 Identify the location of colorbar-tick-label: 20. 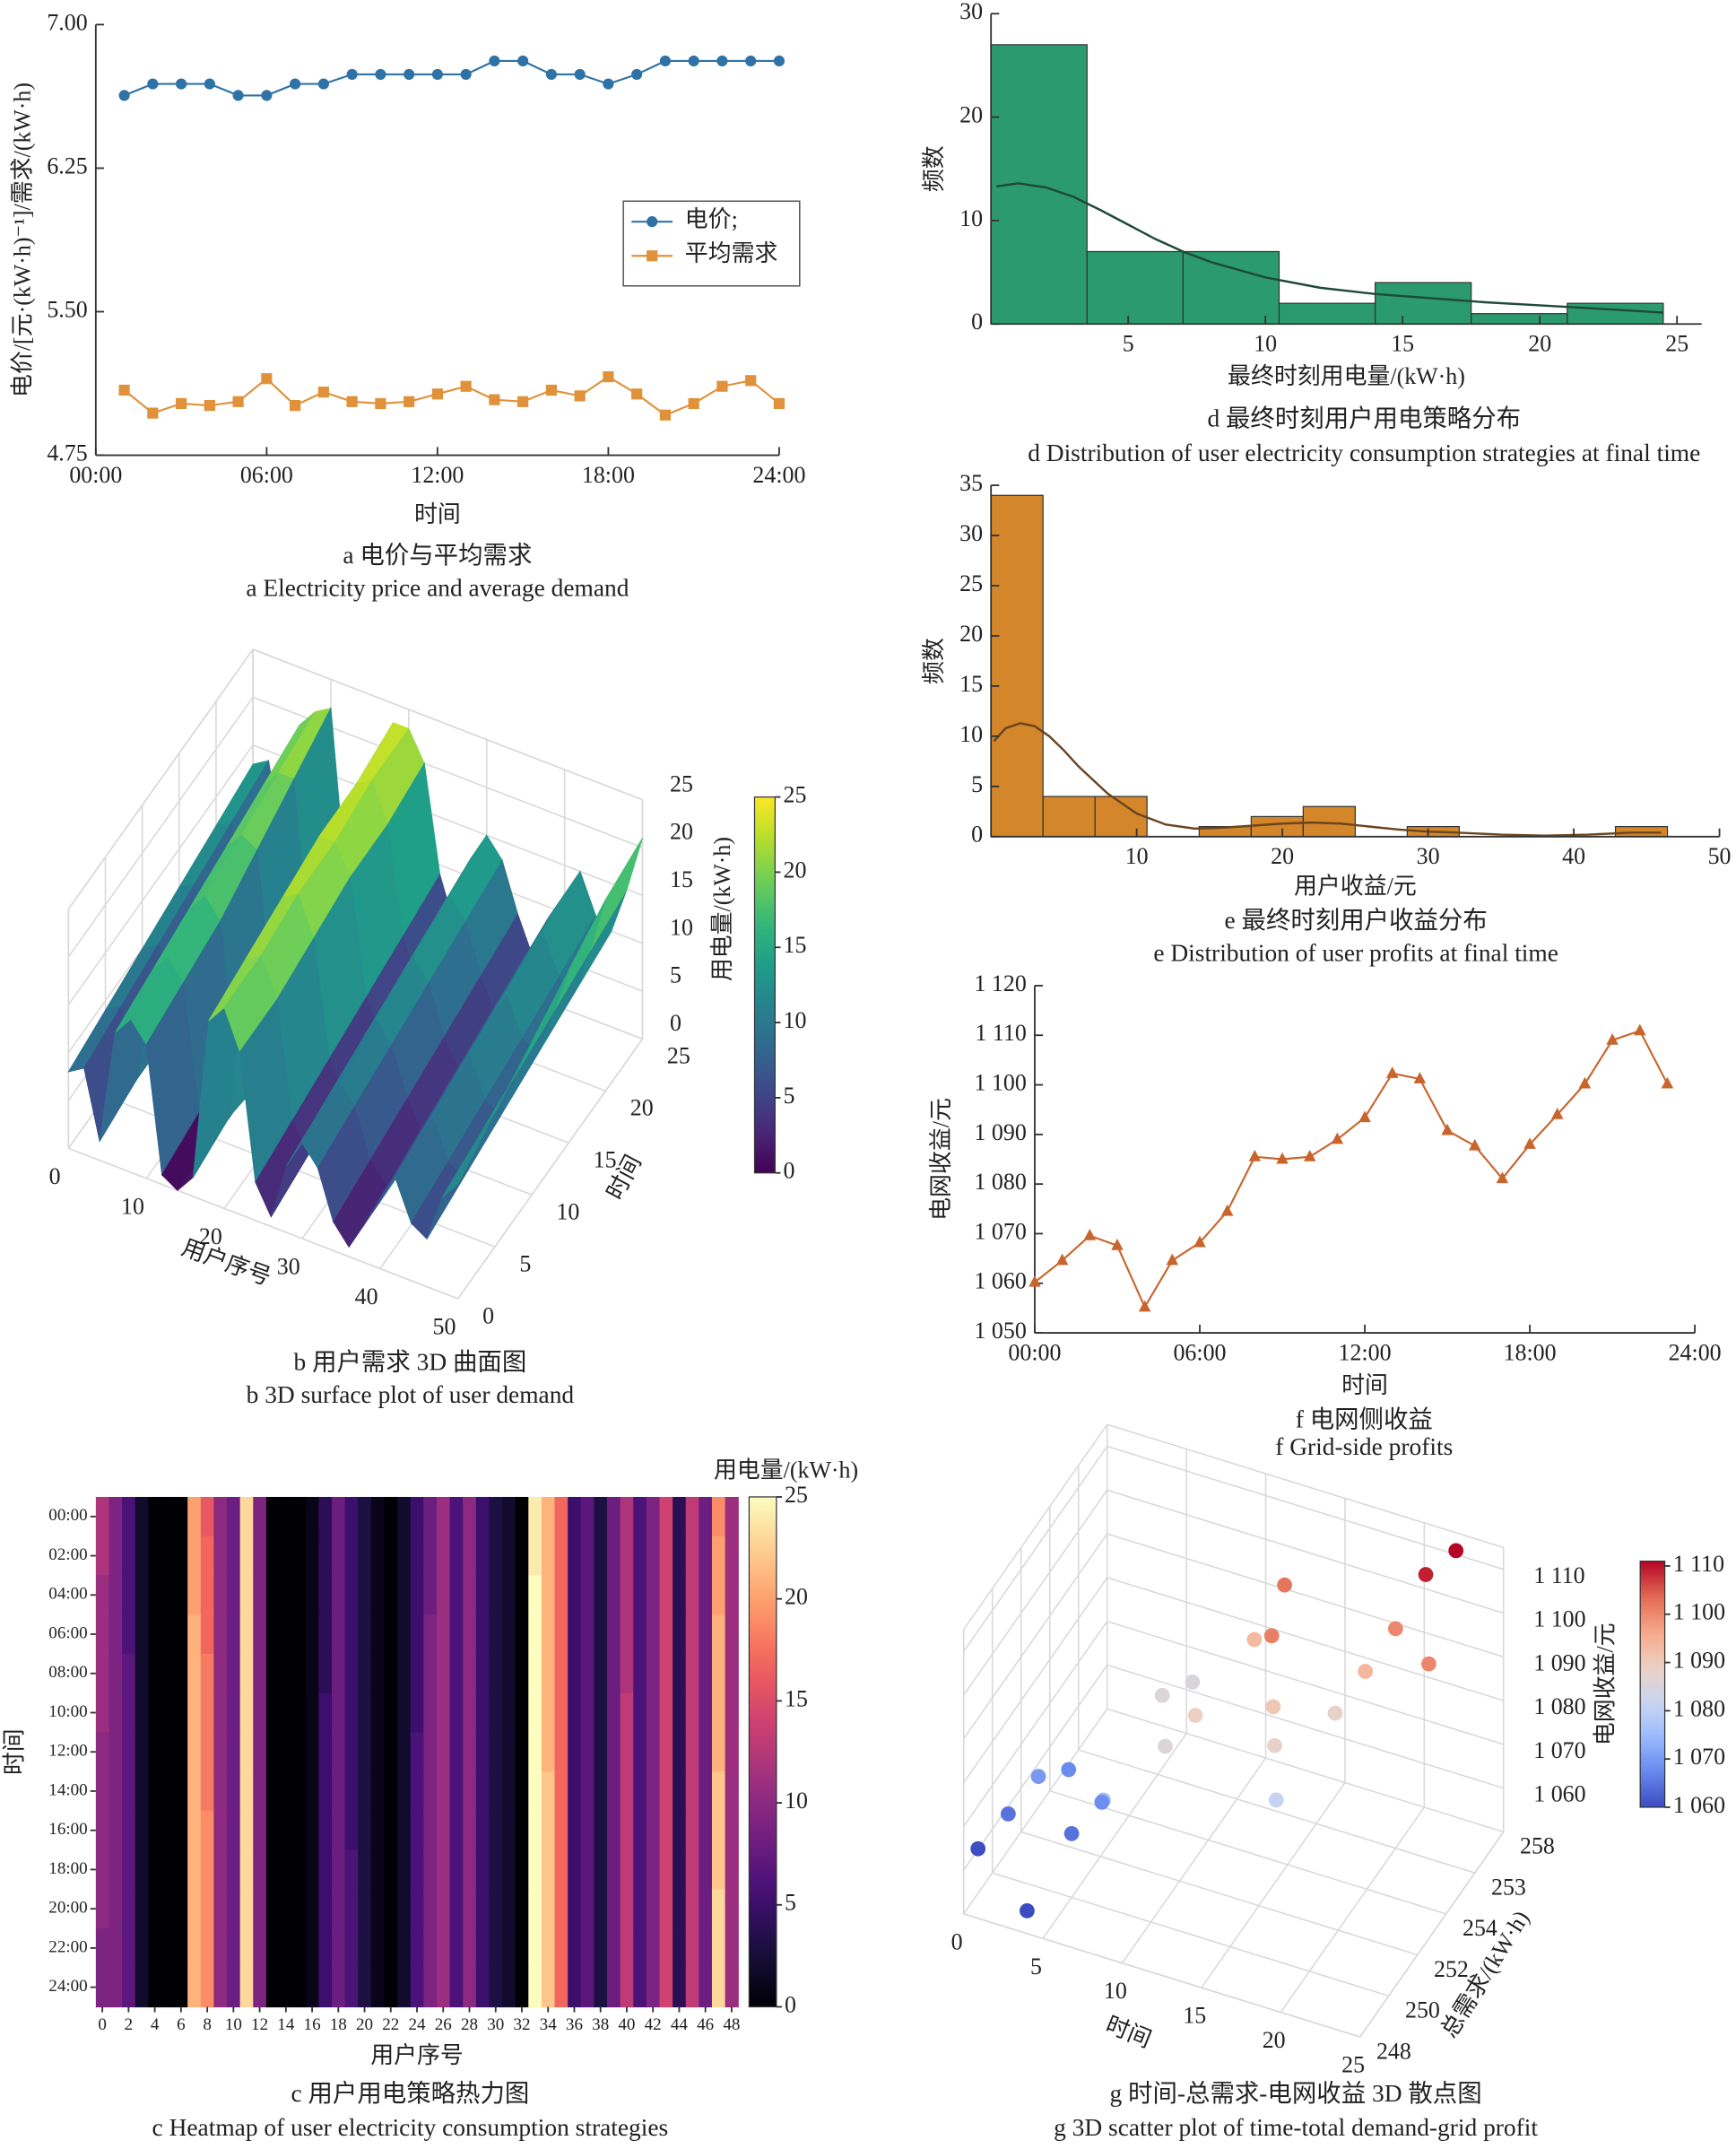
(795, 870).